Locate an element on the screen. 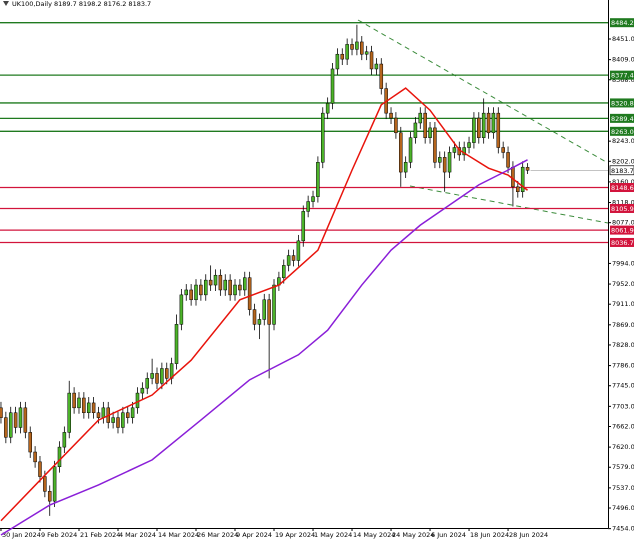 Image resolution: width=634 pixels, height=539 pixels. level-label: 8263.0 is located at coordinates (622, 132).